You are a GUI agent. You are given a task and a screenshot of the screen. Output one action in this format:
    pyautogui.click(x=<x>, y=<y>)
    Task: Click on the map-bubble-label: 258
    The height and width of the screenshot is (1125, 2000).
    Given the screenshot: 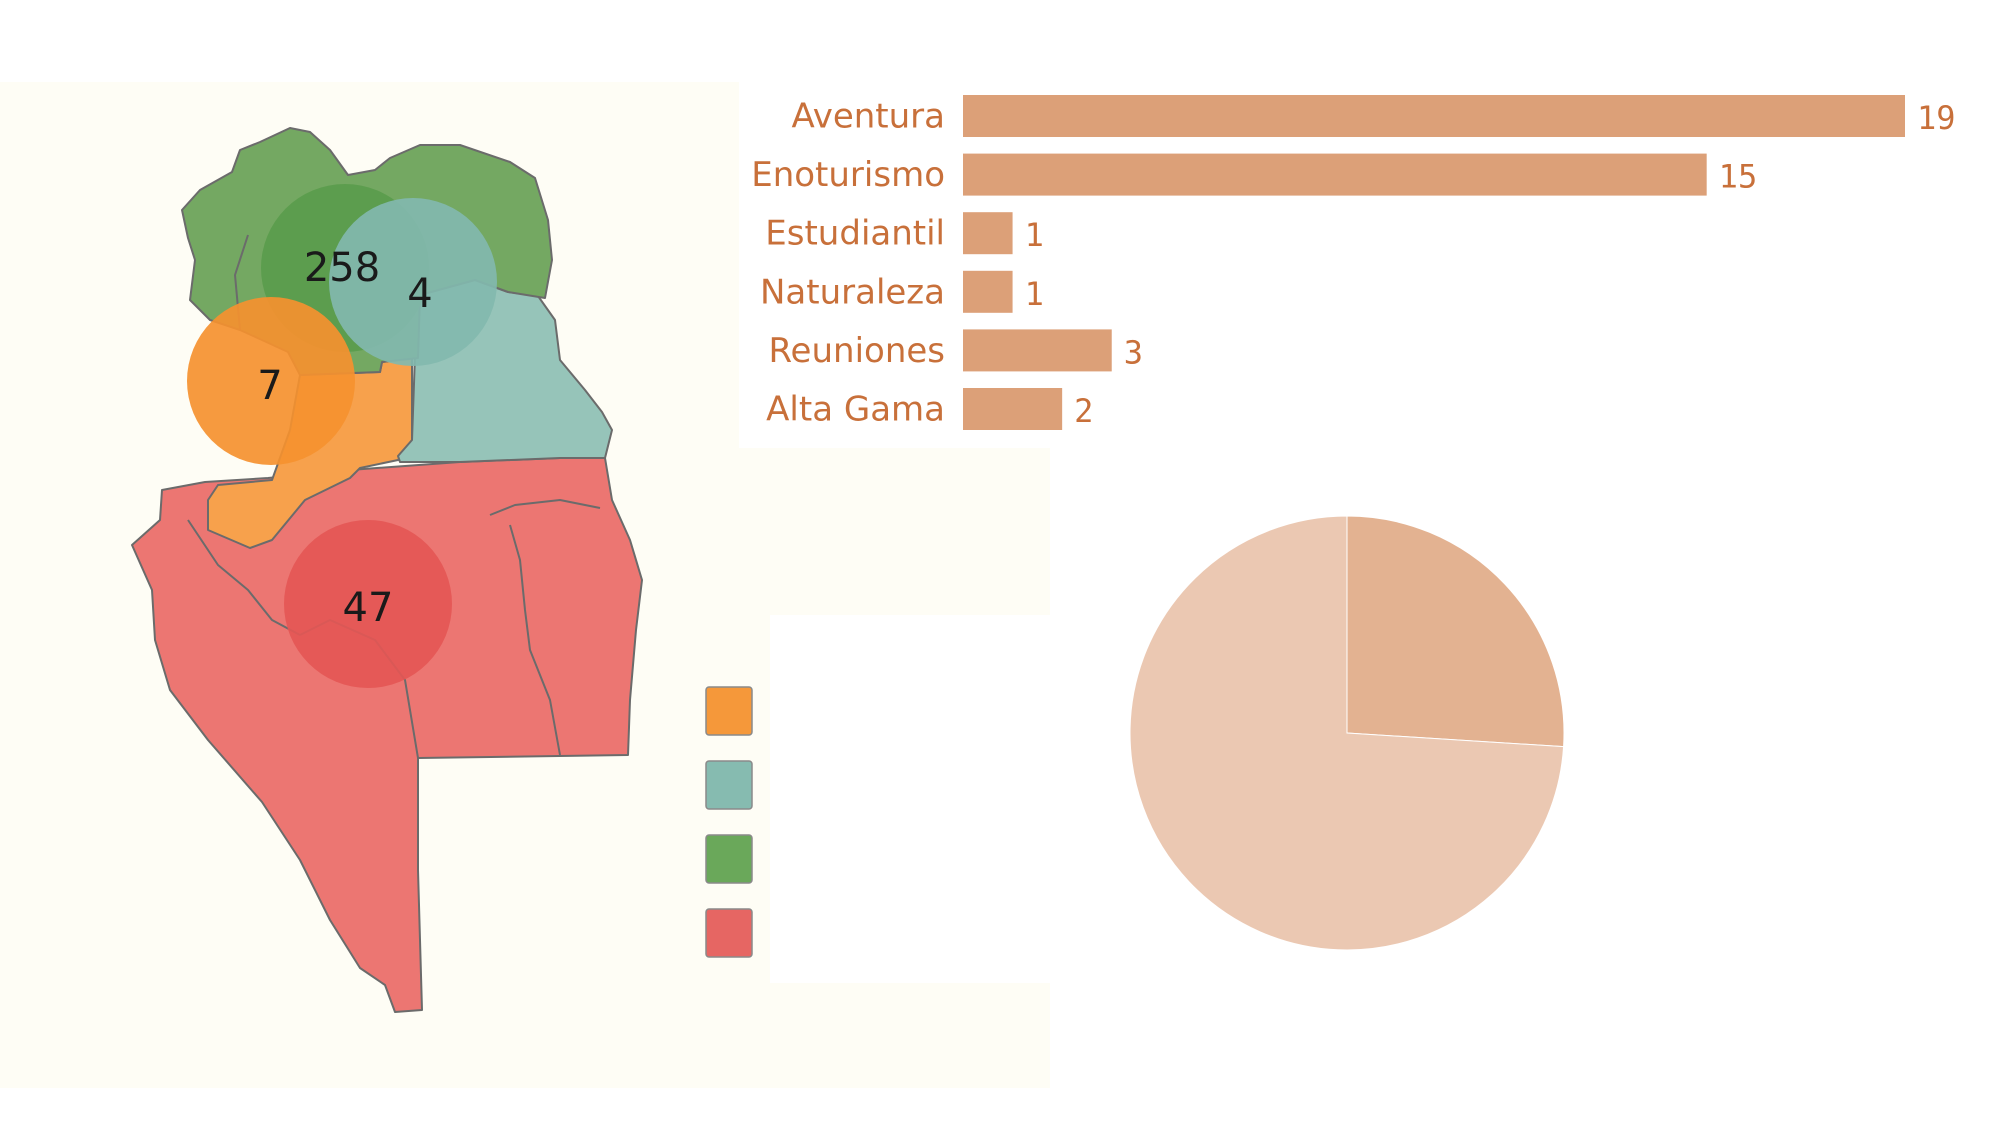 What is the action you would take?
    pyautogui.click(x=342, y=268)
    